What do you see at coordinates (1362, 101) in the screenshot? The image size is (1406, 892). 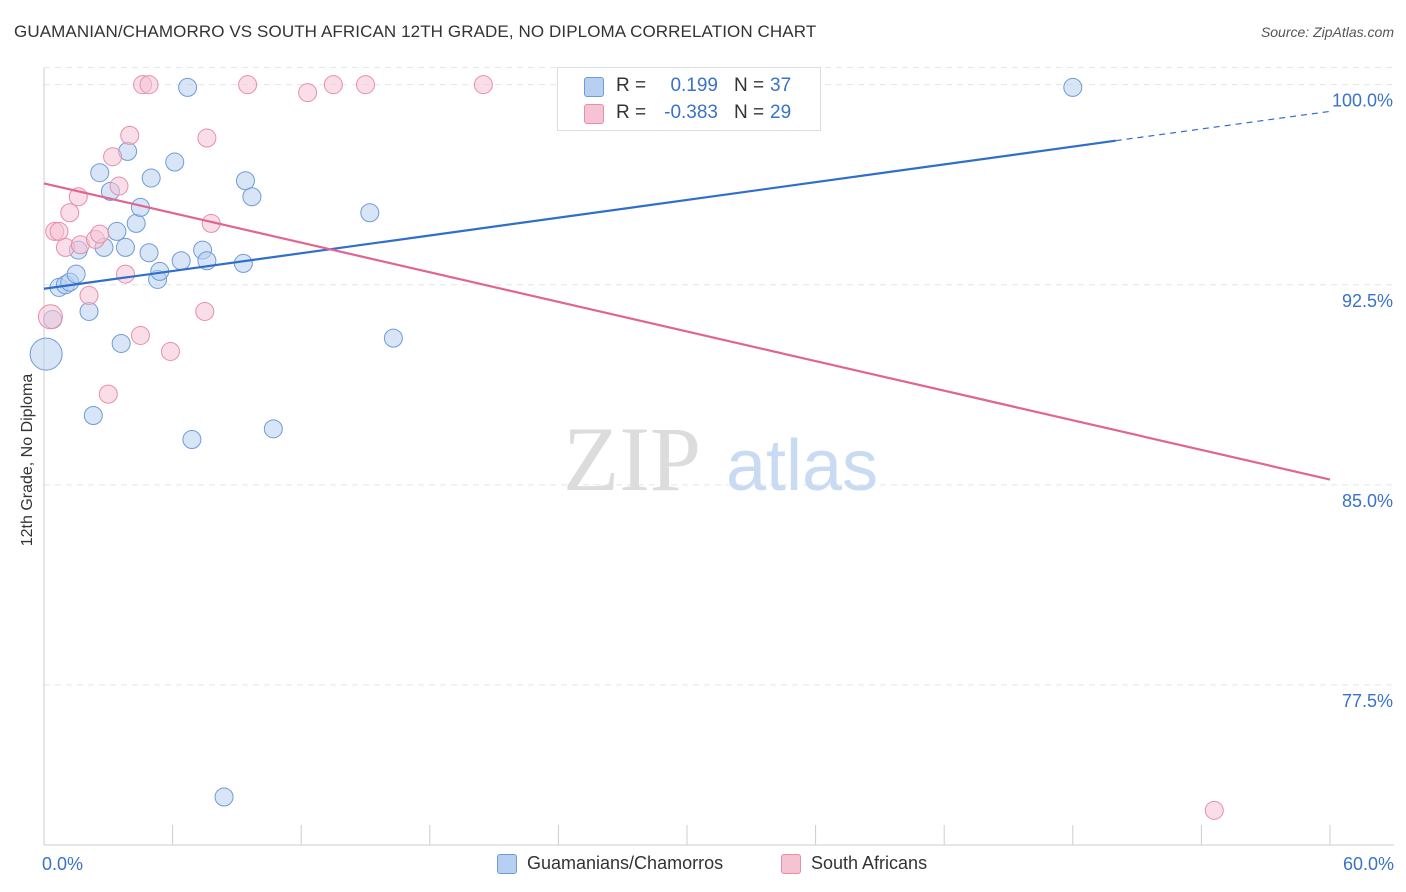 I see `y-tick-label: 100.0%` at bounding box center [1362, 101].